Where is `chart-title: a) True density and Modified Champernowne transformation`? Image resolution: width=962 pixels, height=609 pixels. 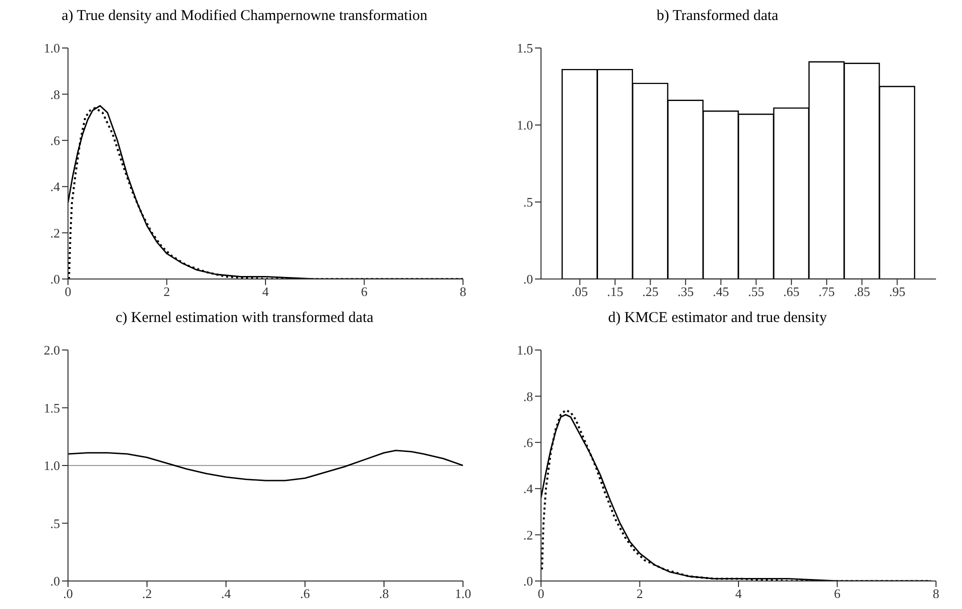
chart-title: a) True density and Modified Champernowne transformation is located at coordinates (244, 17).